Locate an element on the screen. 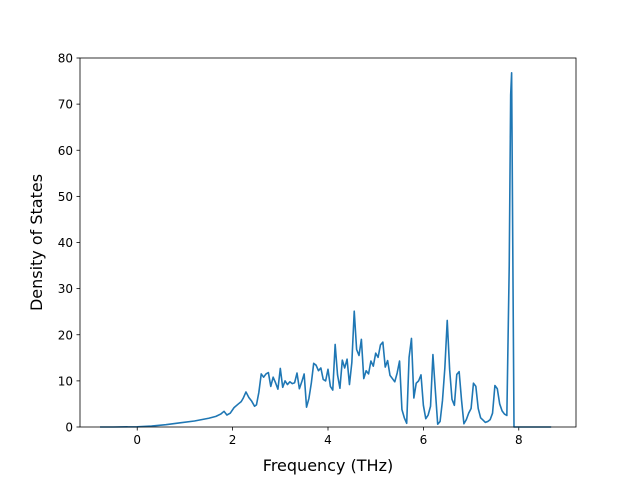  y-tick-label: 30 is located at coordinates (65, 289).